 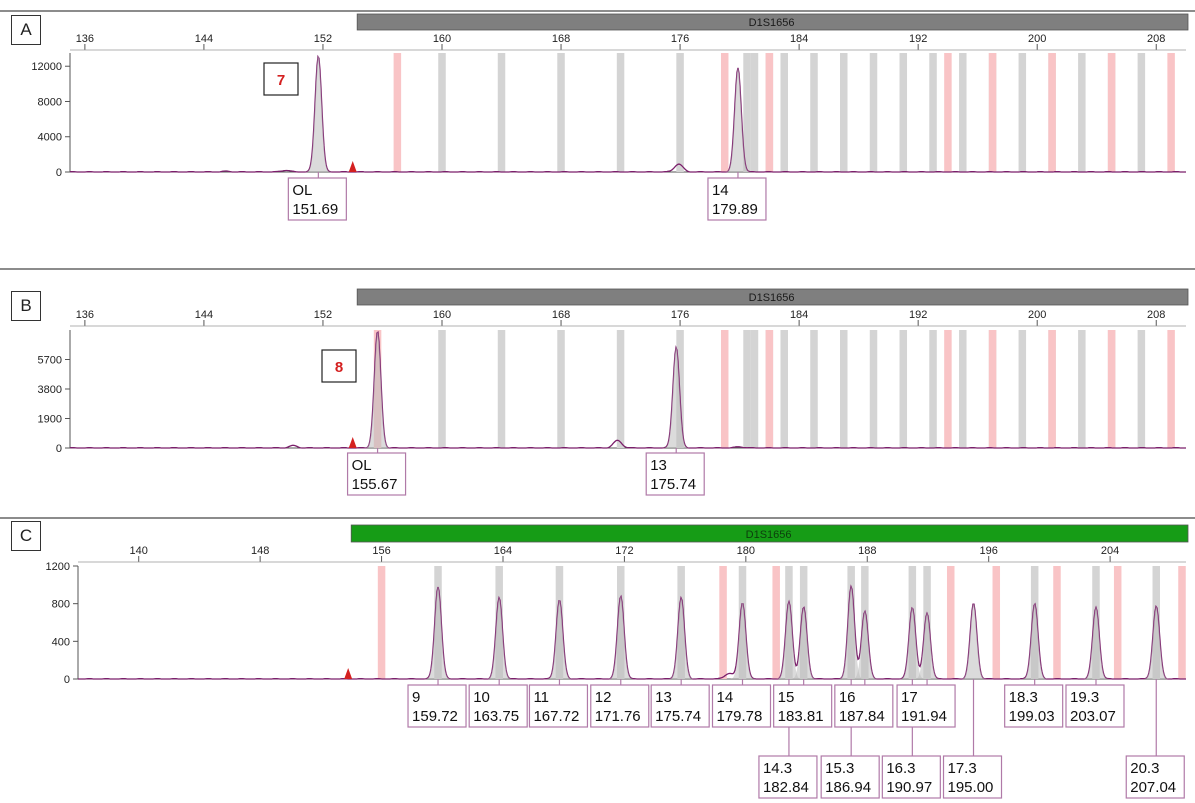 I want to click on allele-label: 17.3 195.00, so click(x=972, y=739).